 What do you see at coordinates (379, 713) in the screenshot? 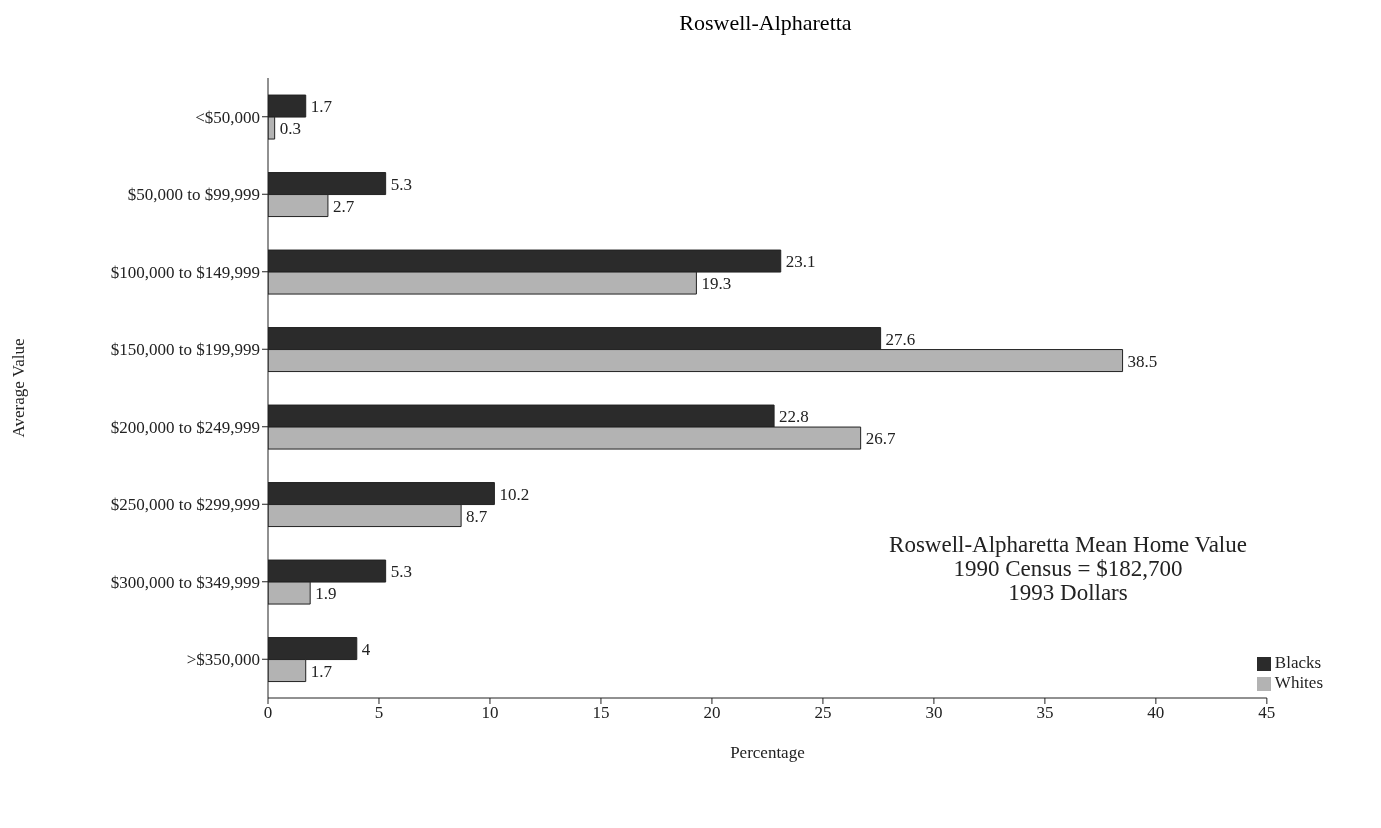
I see `x-tick-label: 5` at bounding box center [379, 713].